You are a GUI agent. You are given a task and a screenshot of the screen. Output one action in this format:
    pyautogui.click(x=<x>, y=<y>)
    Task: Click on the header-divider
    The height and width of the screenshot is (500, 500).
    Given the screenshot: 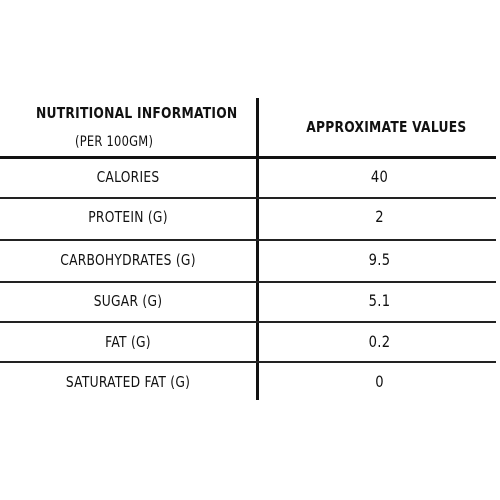 What is the action you would take?
    pyautogui.click(x=248, y=157)
    